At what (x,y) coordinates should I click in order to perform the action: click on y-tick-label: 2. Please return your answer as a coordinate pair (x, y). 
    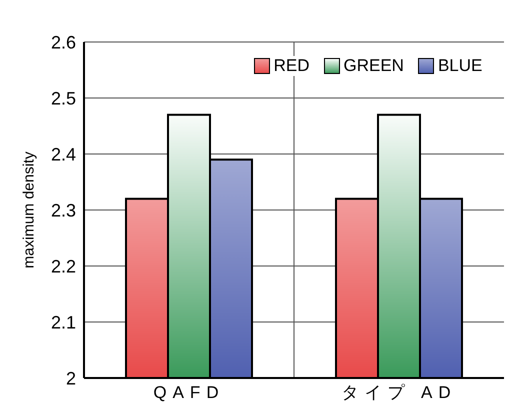
    Looking at the image, I should click on (71, 378).